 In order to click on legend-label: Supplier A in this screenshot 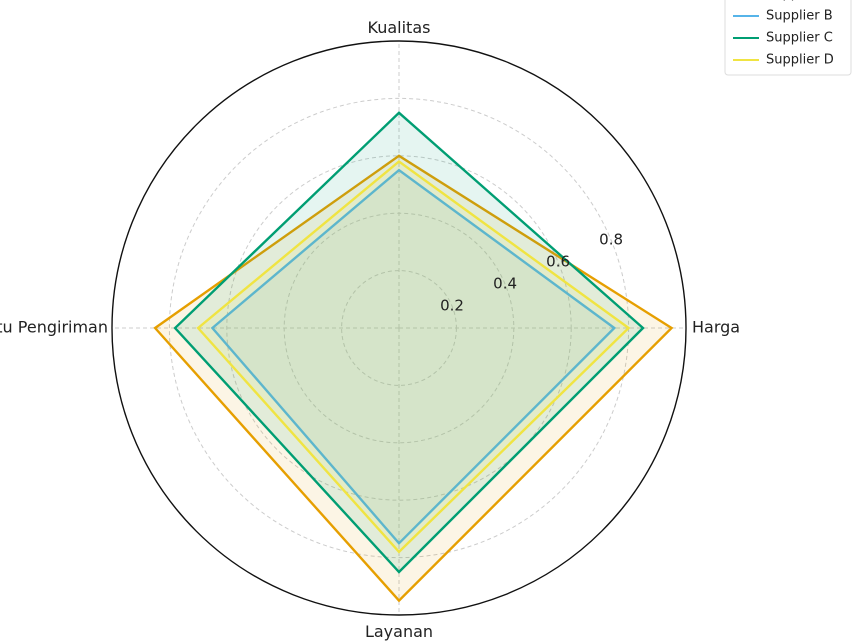, I will do `click(799, 1)`.